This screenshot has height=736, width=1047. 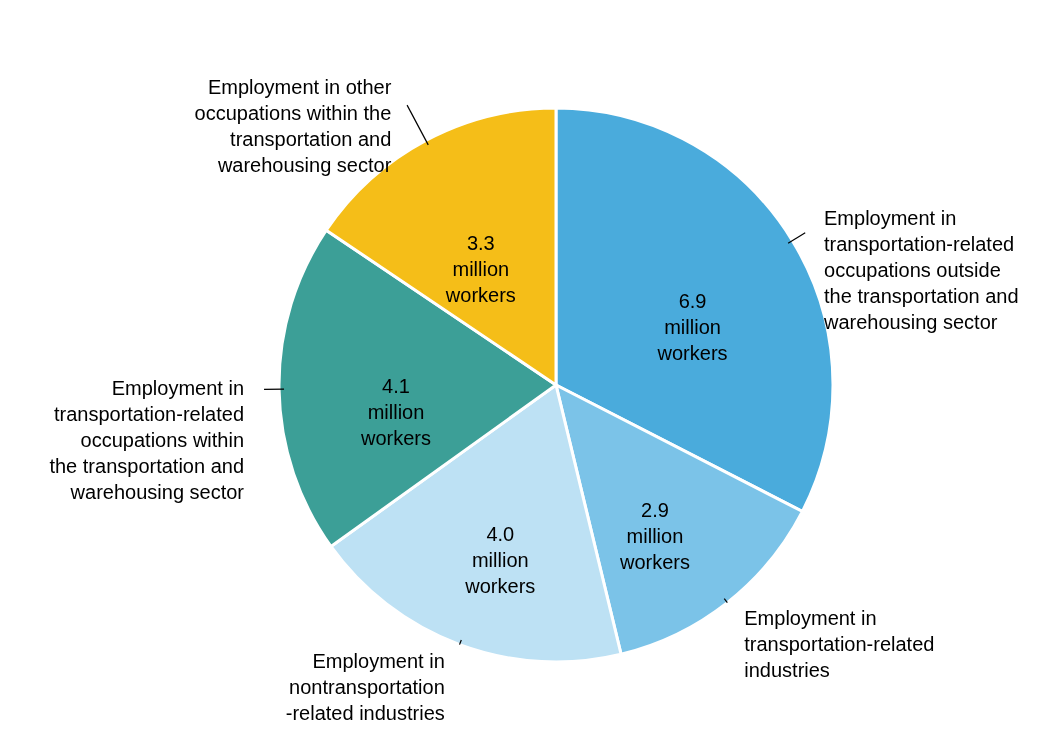 What do you see at coordinates (500, 559) in the screenshot?
I see `data-label: 4.0 million workers` at bounding box center [500, 559].